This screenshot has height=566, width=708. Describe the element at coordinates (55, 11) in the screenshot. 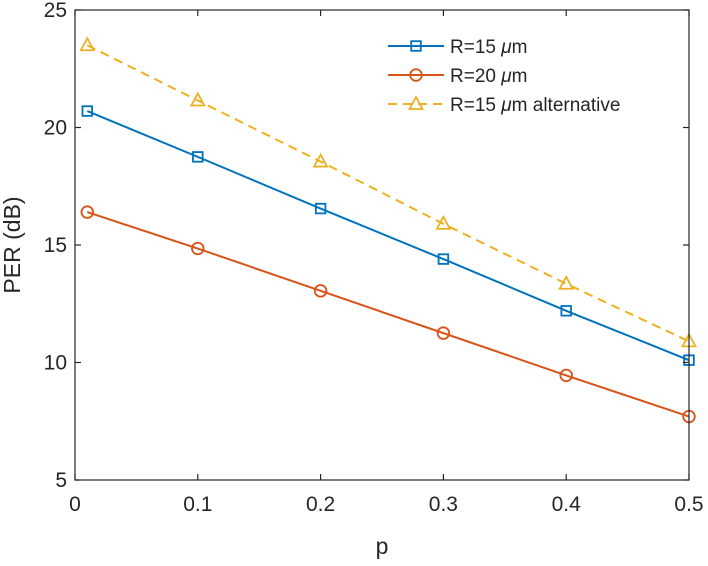

I see `y-tick-label: 25` at that location.